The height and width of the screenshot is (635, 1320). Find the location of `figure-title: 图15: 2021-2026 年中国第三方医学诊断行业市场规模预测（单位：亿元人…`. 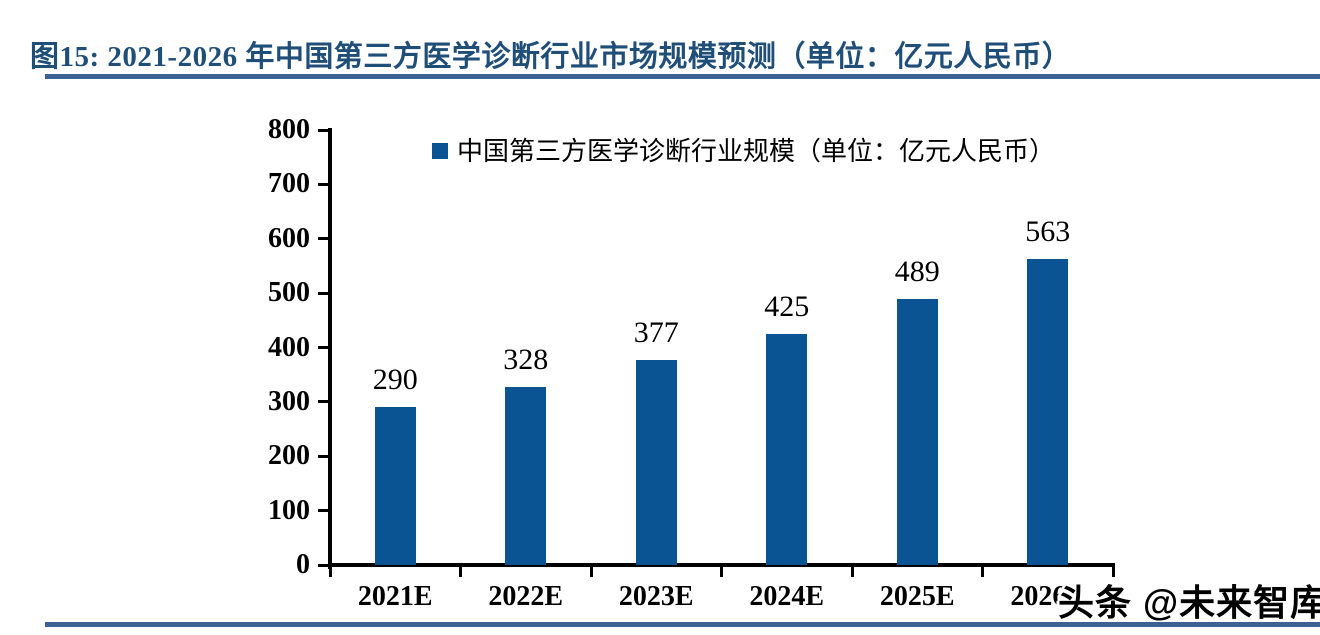

figure-title: 图15: 2021-2026 年中国第三方医学诊断行业市场规模预测（单位：亿元人… is located at coordinates (551, 57).